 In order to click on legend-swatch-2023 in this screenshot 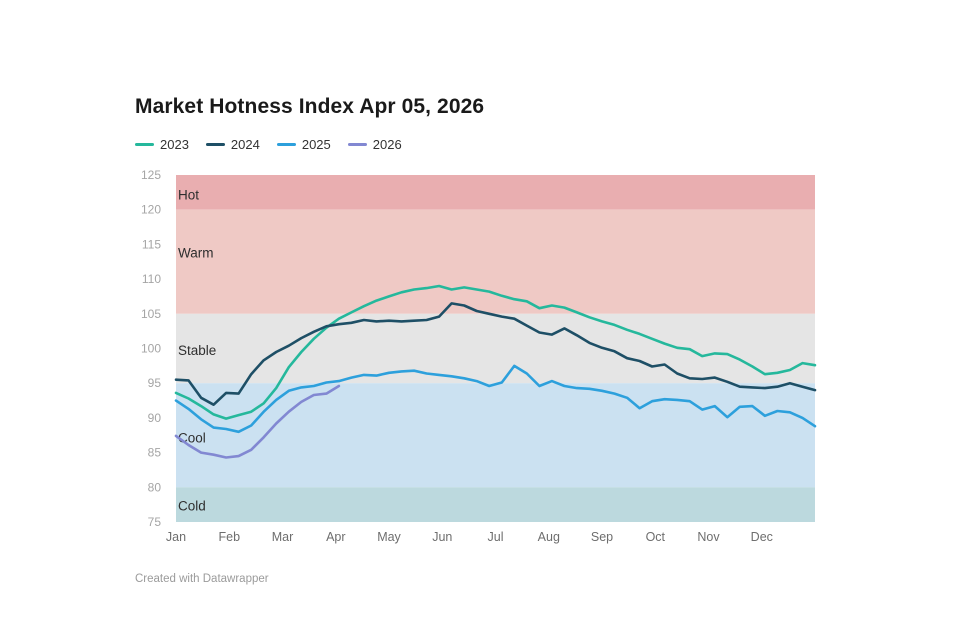, I will do `click(144, 144)`.